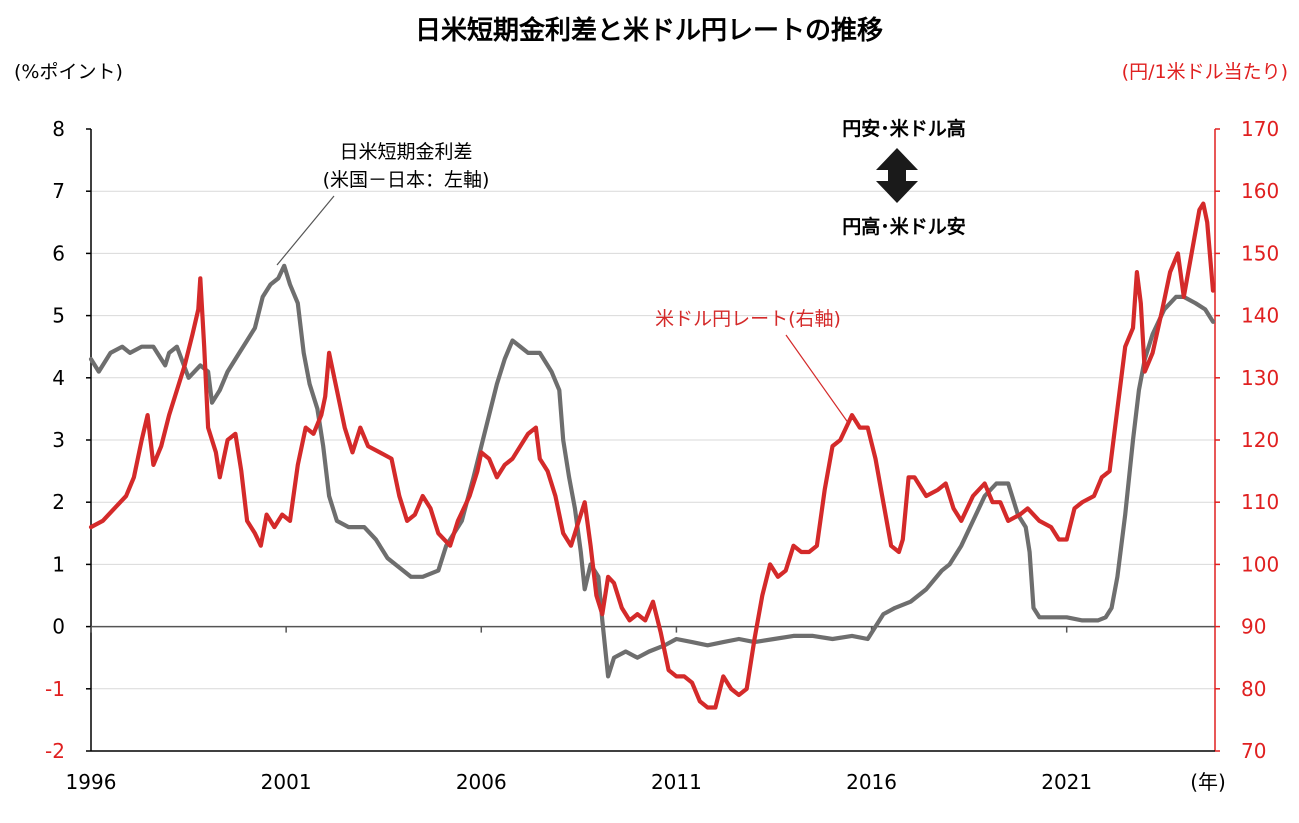  Describe the element at coordinates (58, 627) in the screenshot. I see `left-tick-label: 0` at that location.